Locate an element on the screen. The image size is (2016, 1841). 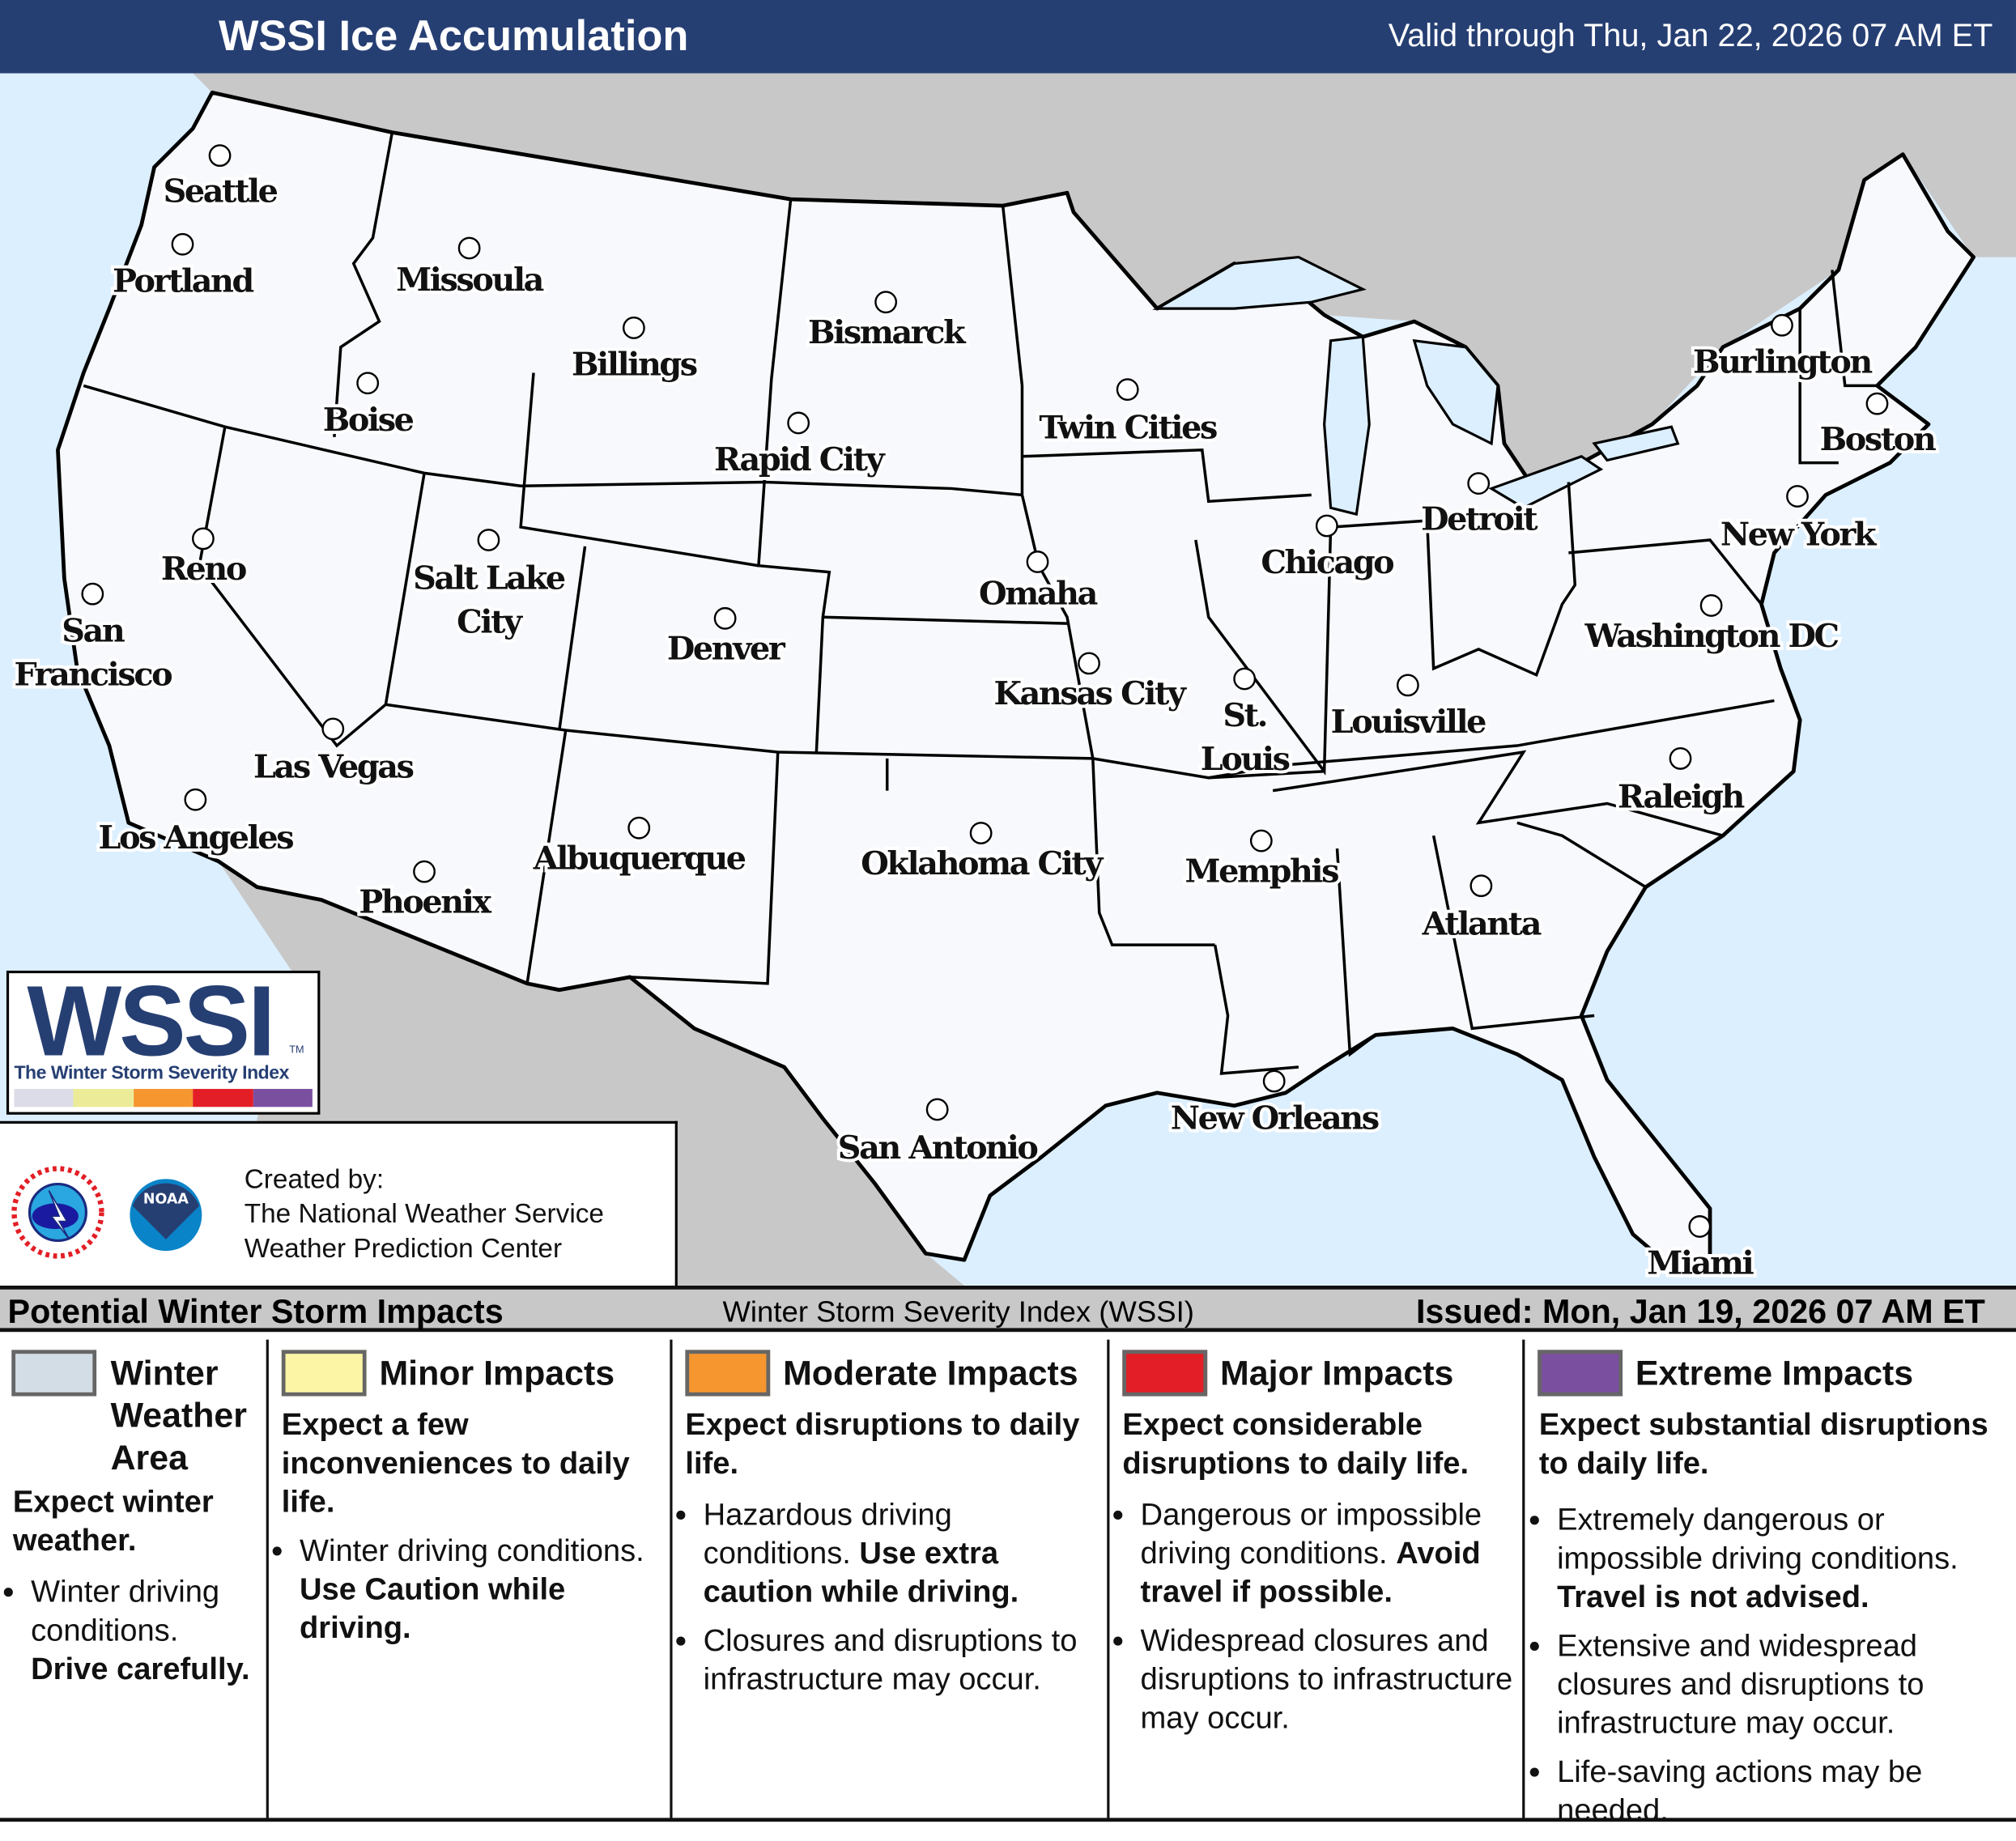
trademark: TM is located at coordinates (296, 1050).